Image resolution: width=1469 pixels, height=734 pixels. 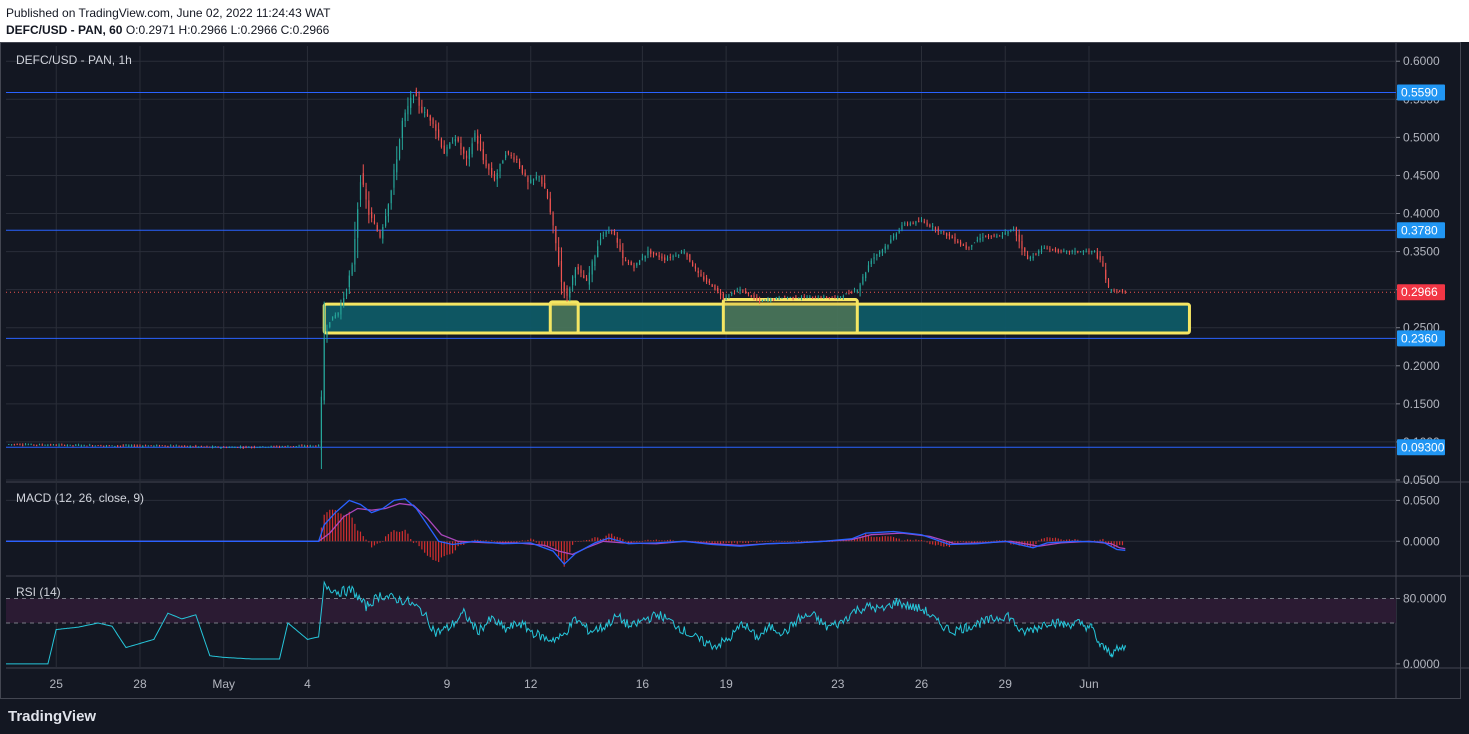 What do you see at coordinates (734, 718) in the screenshot?
I see `footer-bar: TradingView` at bounding box center [734, 718].